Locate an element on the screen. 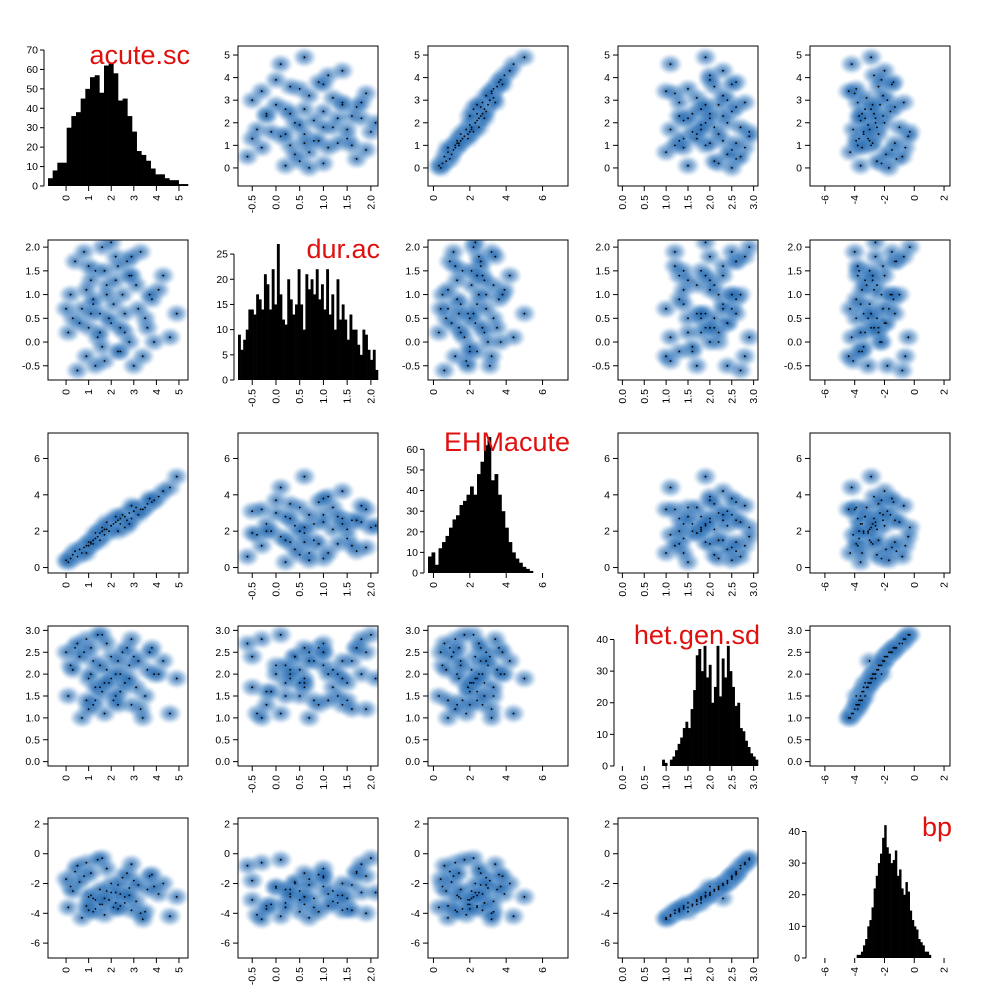 The height and width of the screenshot is (1000, 1000). x-tick-label: 0 is located at coordinates (434, 778).